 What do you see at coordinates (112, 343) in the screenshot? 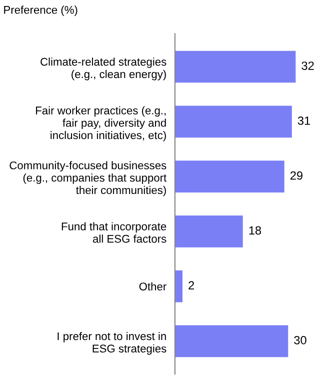
I see `y-tick-label: I prefer not to invest in ESG strategies` at bounding box center [112, 343].